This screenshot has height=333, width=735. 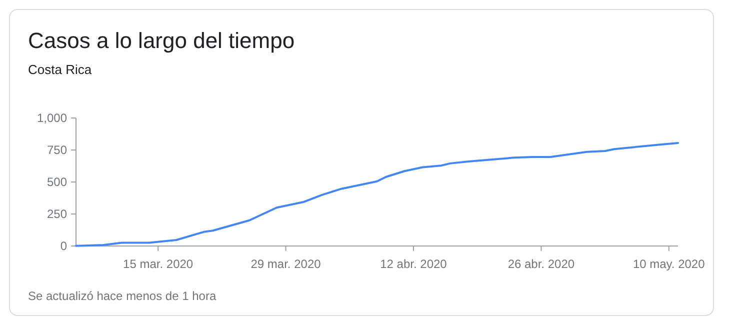 I want to click on x-tick-label: 29 mar. 2020, so click(x=286, y=264).